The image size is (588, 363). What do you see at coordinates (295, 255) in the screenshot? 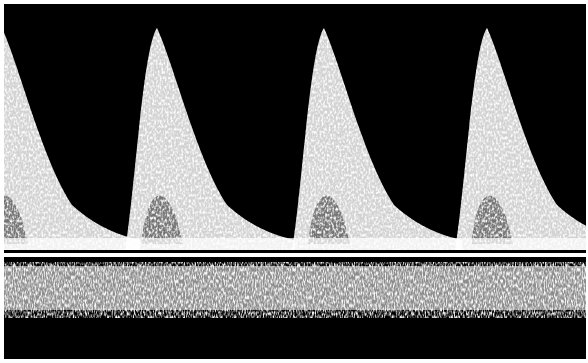
I see `baseline` at bounding box center [295, 255].